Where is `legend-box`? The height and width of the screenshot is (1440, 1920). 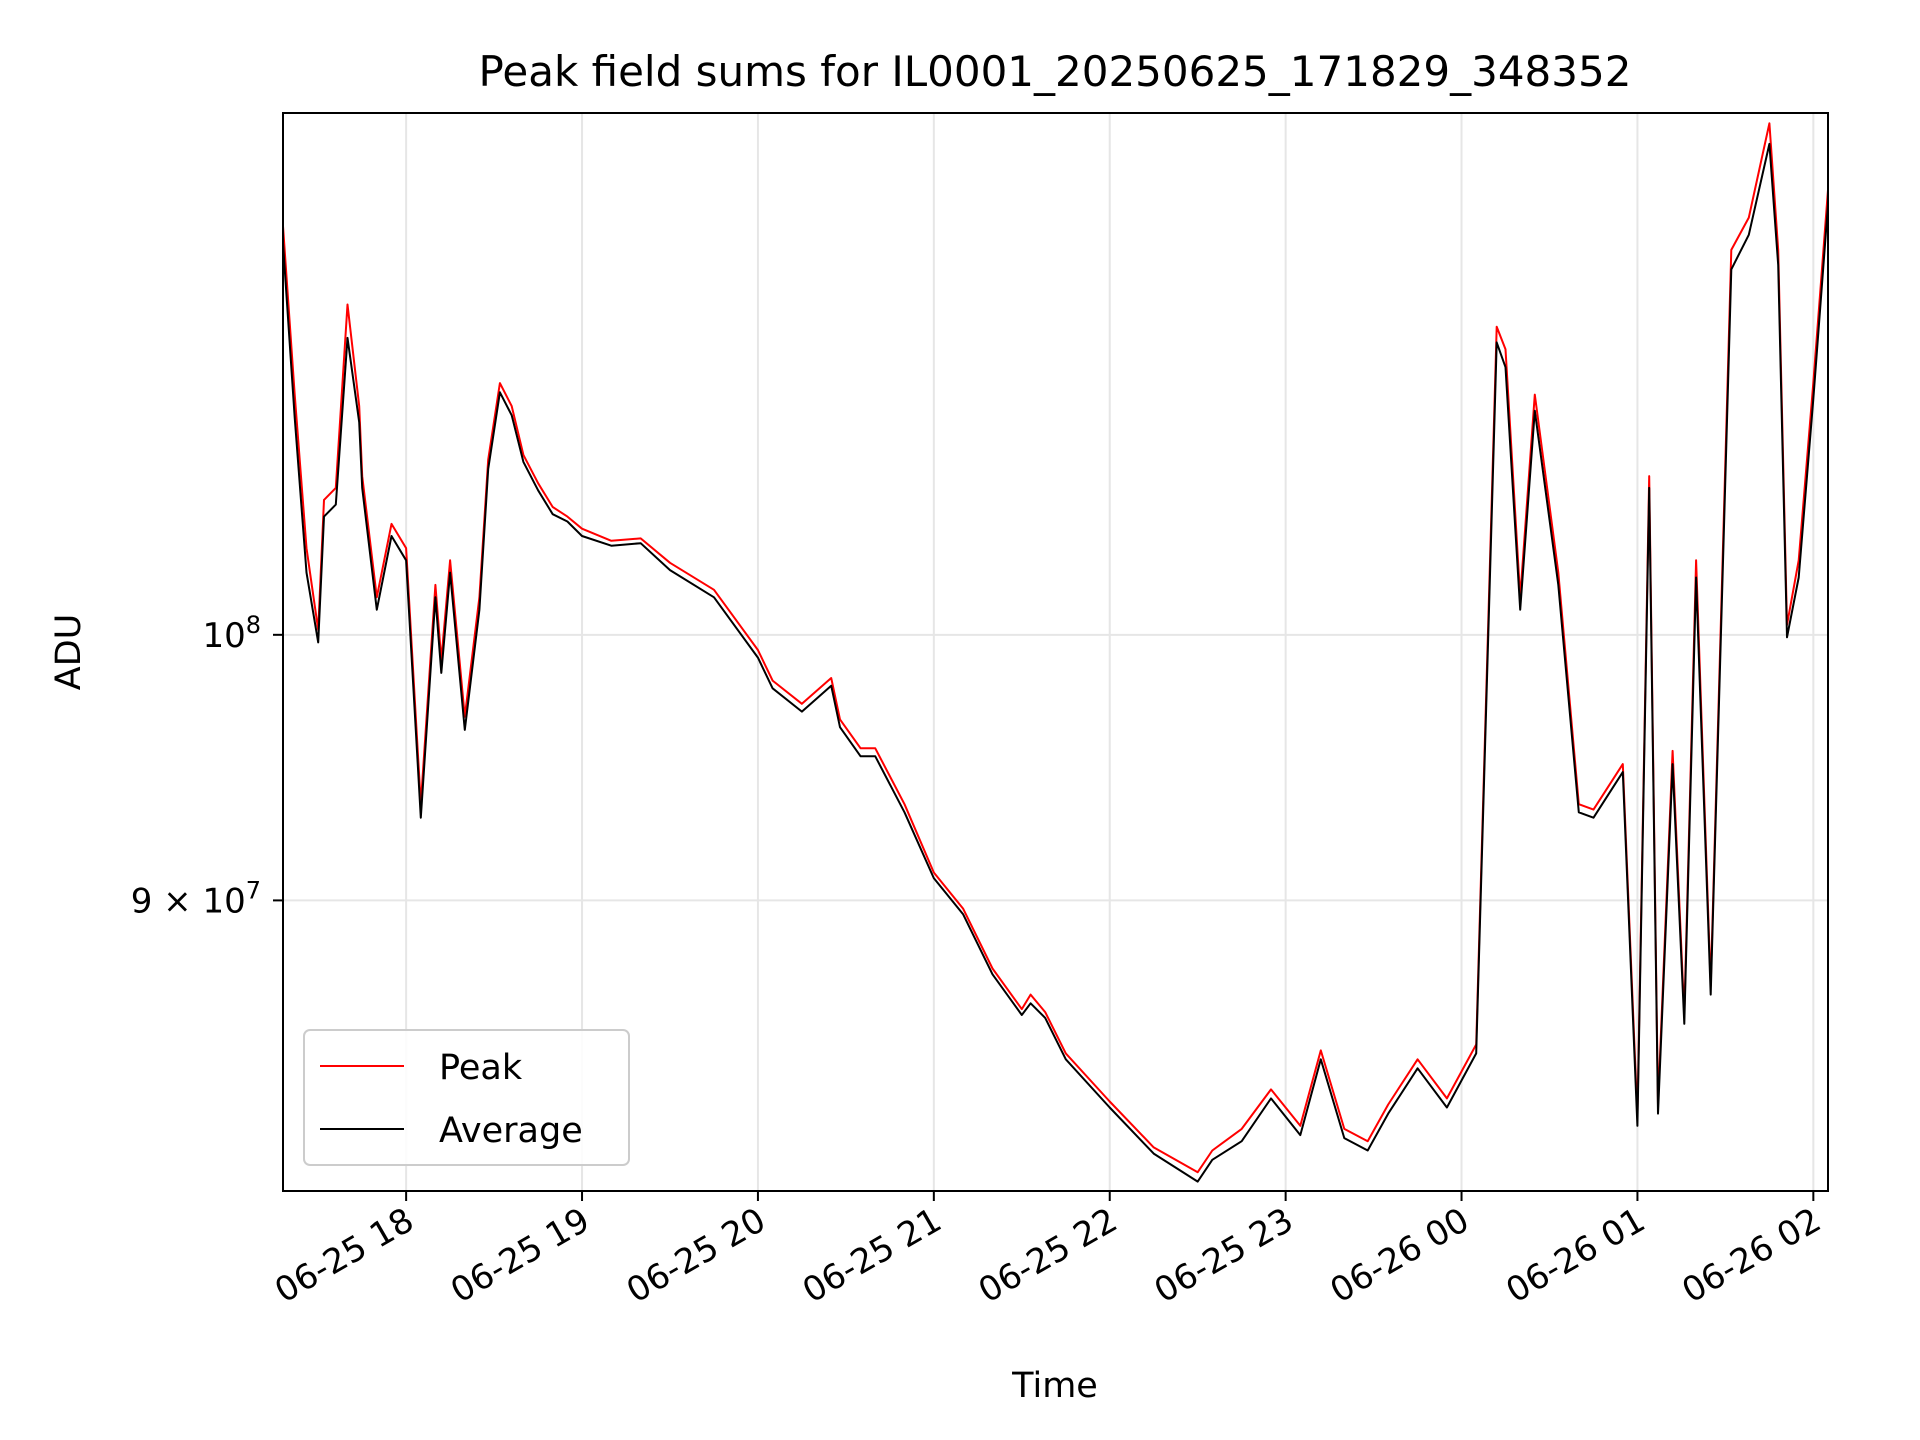
legend-box is located at coordinates (466, 1097).